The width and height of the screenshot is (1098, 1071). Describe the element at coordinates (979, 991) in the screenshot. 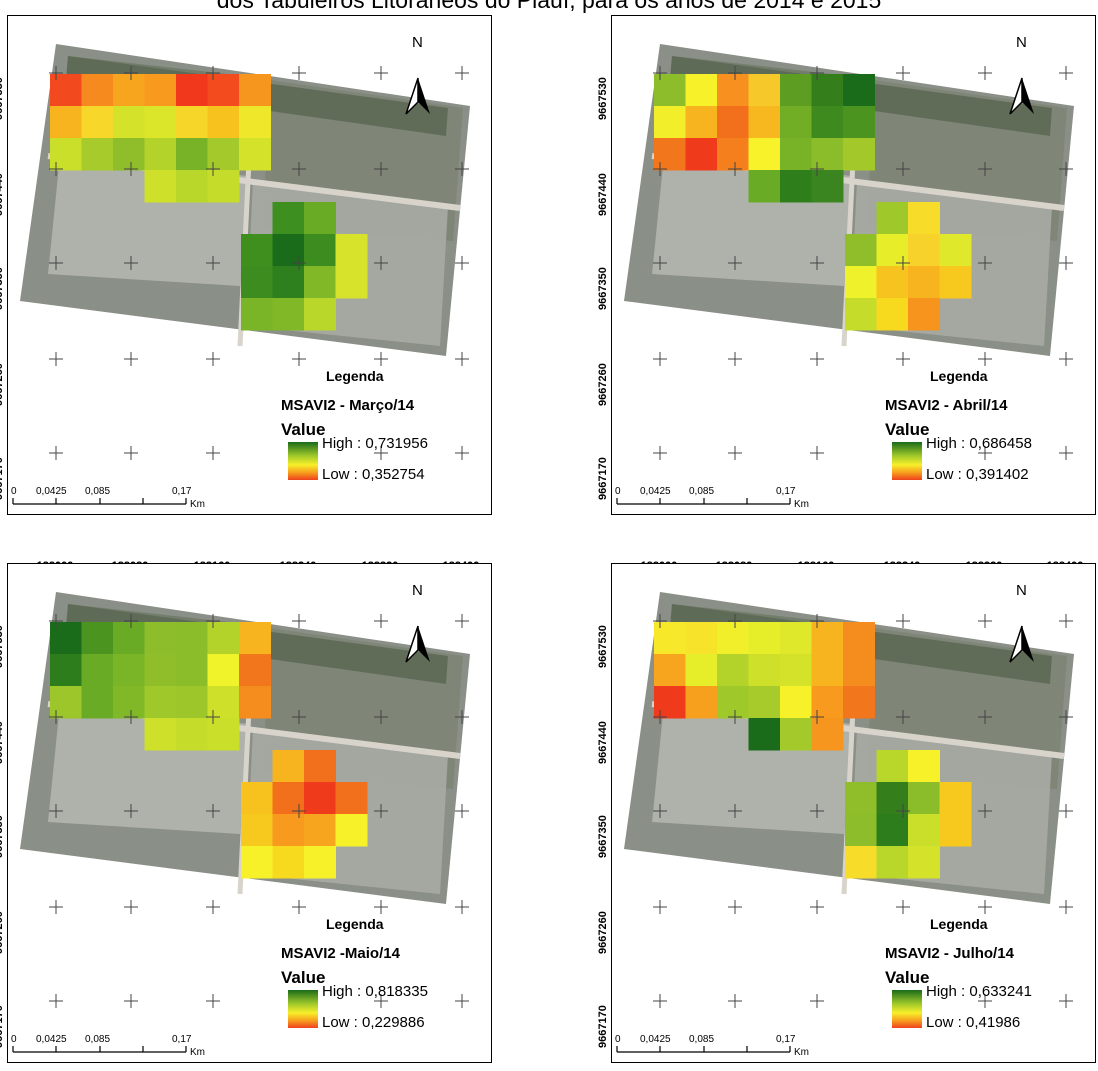

I see `legend-high-label: High : 0,633241` at that location.